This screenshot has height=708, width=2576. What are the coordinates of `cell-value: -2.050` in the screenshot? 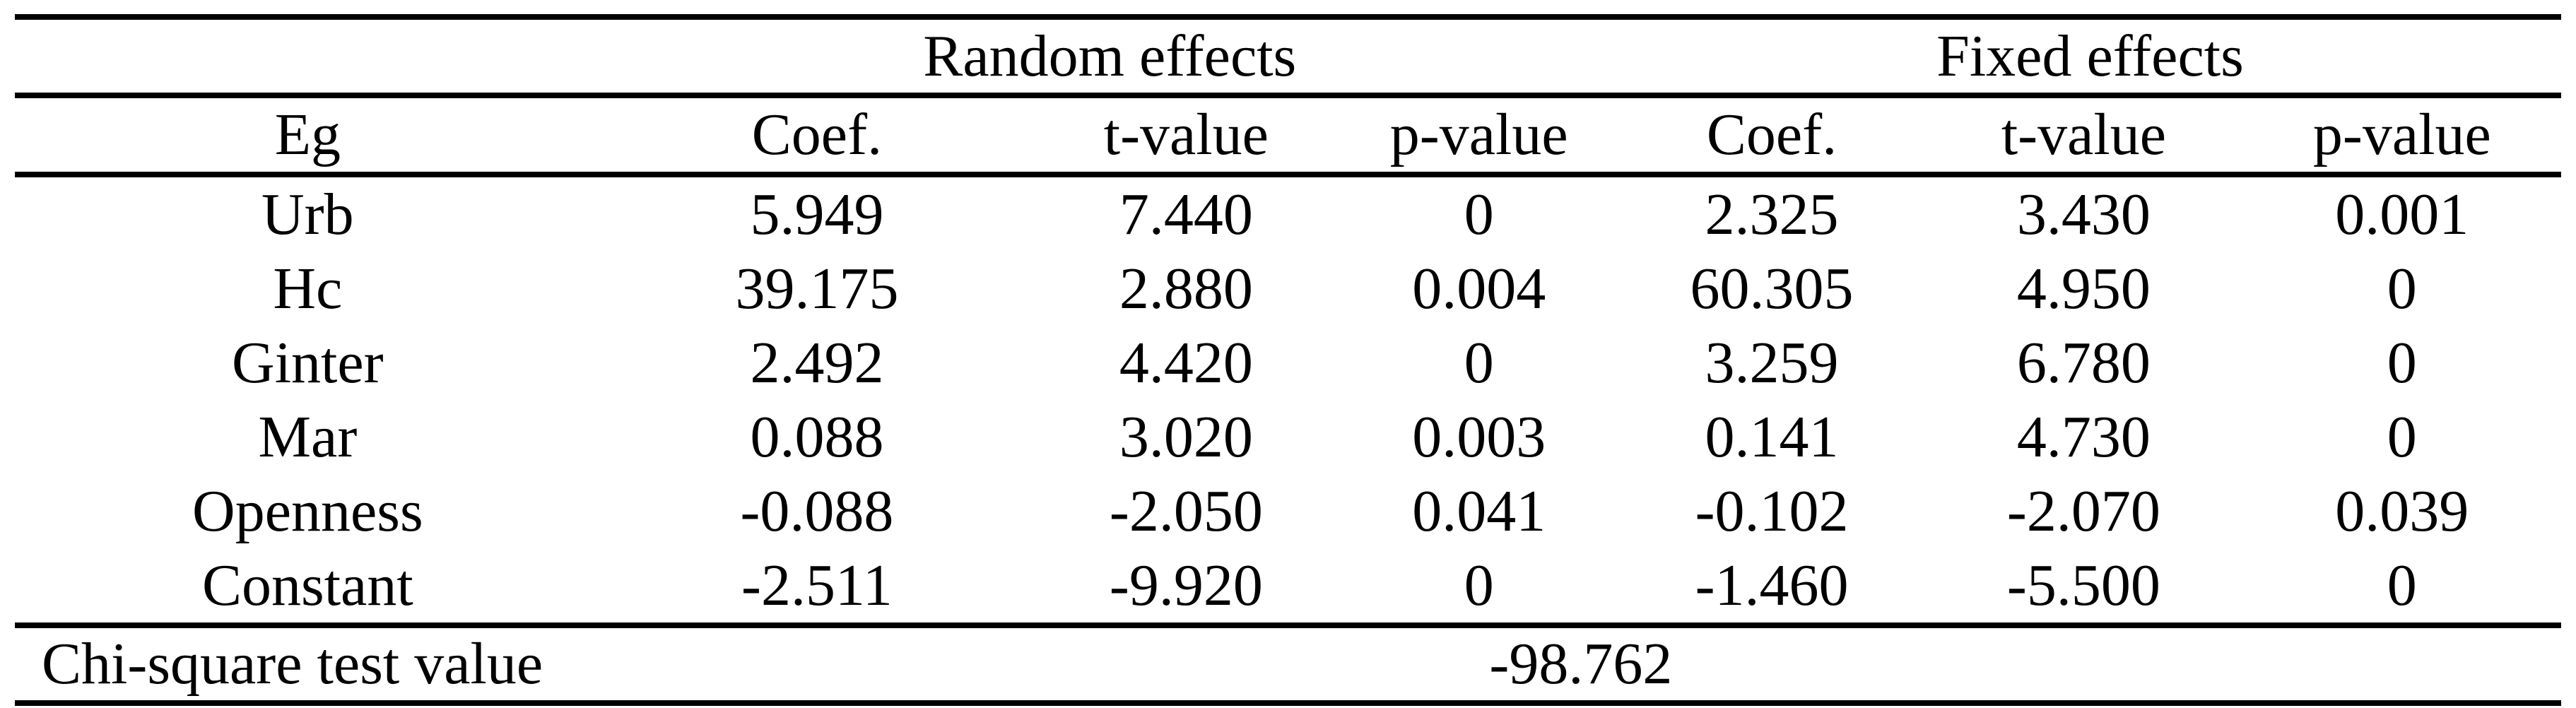 It's located at (1186, 511).